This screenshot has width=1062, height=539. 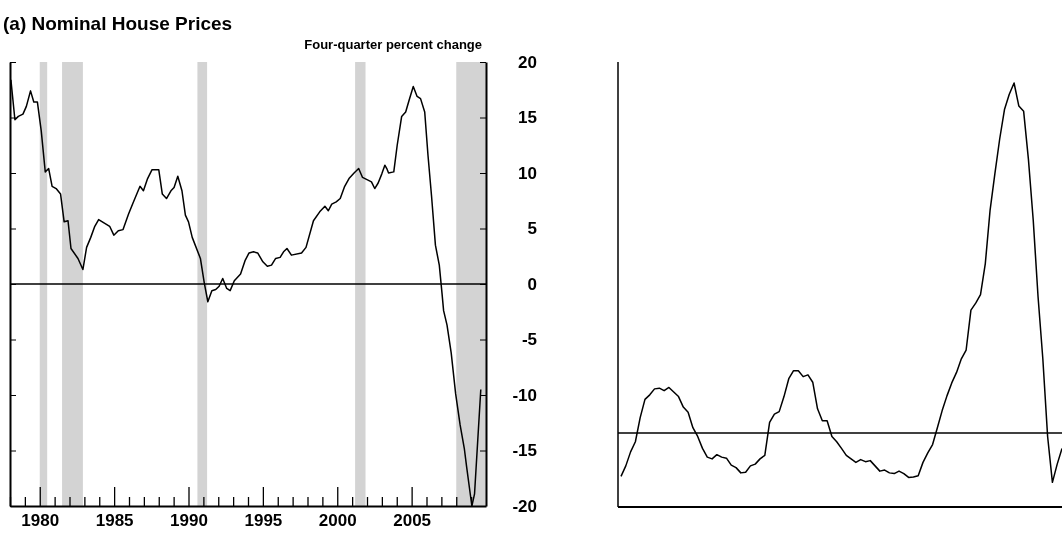 I want to click on y-tick-label: -15, so click(x=524, y=451).